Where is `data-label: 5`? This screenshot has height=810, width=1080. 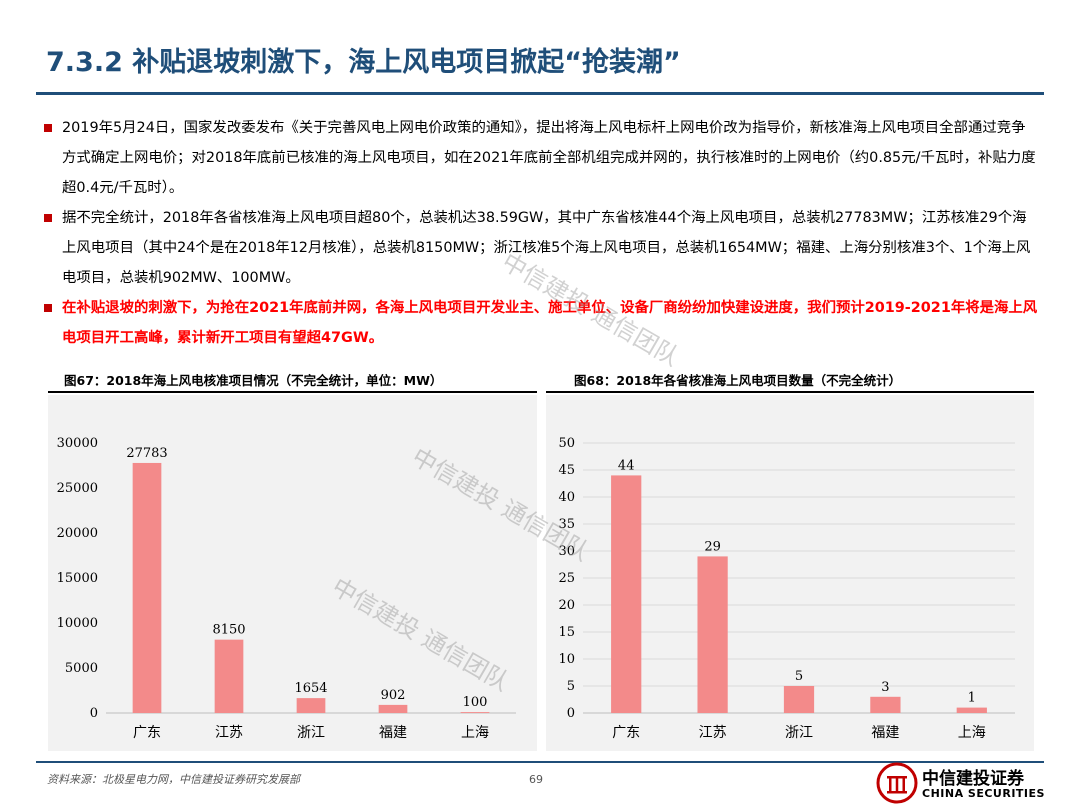 data-label: 5 is located at coordinates (799, 676).